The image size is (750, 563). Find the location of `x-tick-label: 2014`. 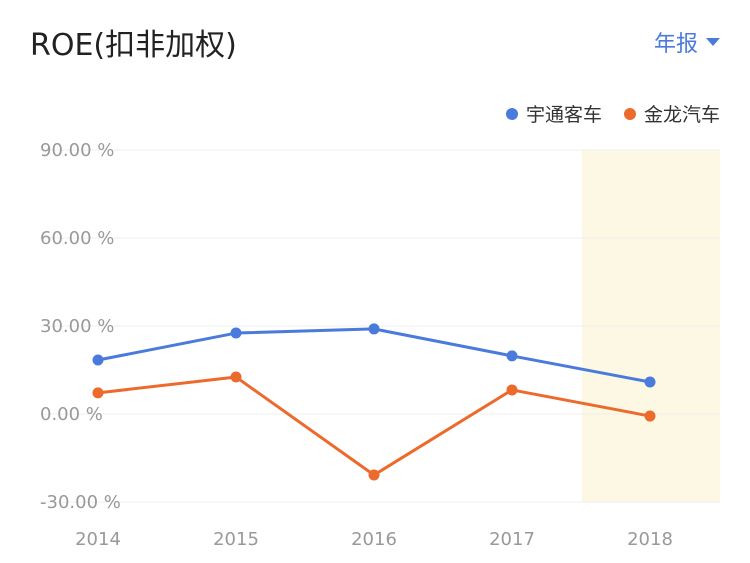

x-tick-label: 2014 is located at coordinates (98, 539).